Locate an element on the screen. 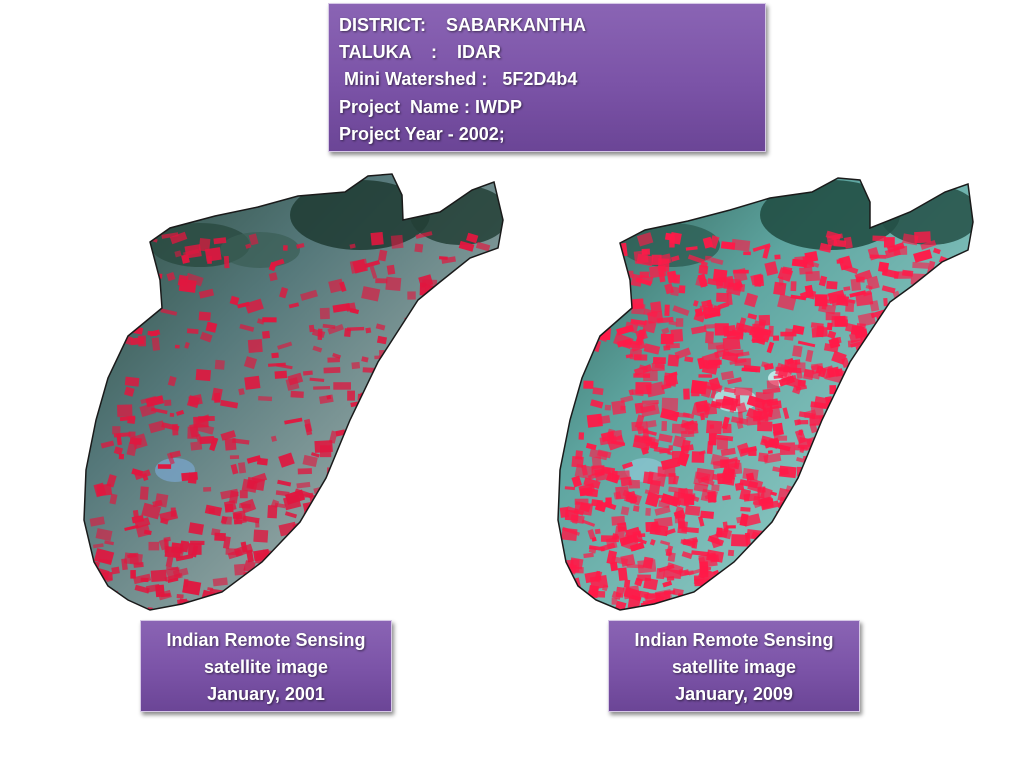 The image size is (1024, 768). caption-2001-line2: satellite image is located at coordinates (266, 667).